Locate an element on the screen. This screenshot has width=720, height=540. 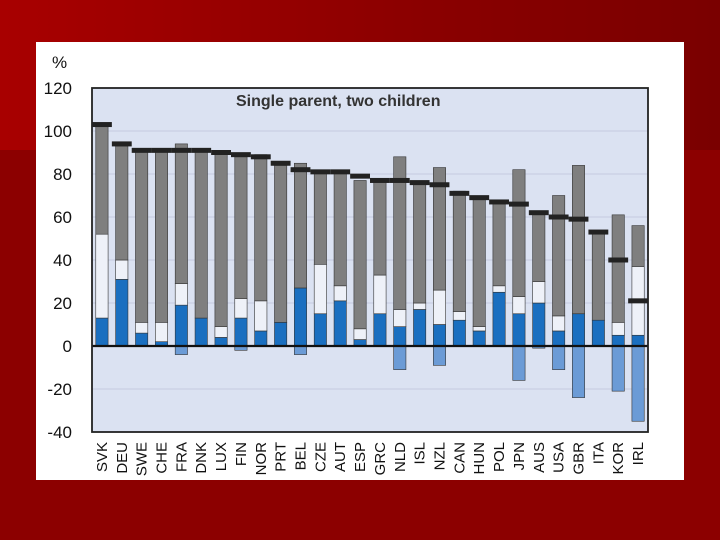
y-tick-label: 20 is located at coordinates (62, 303).